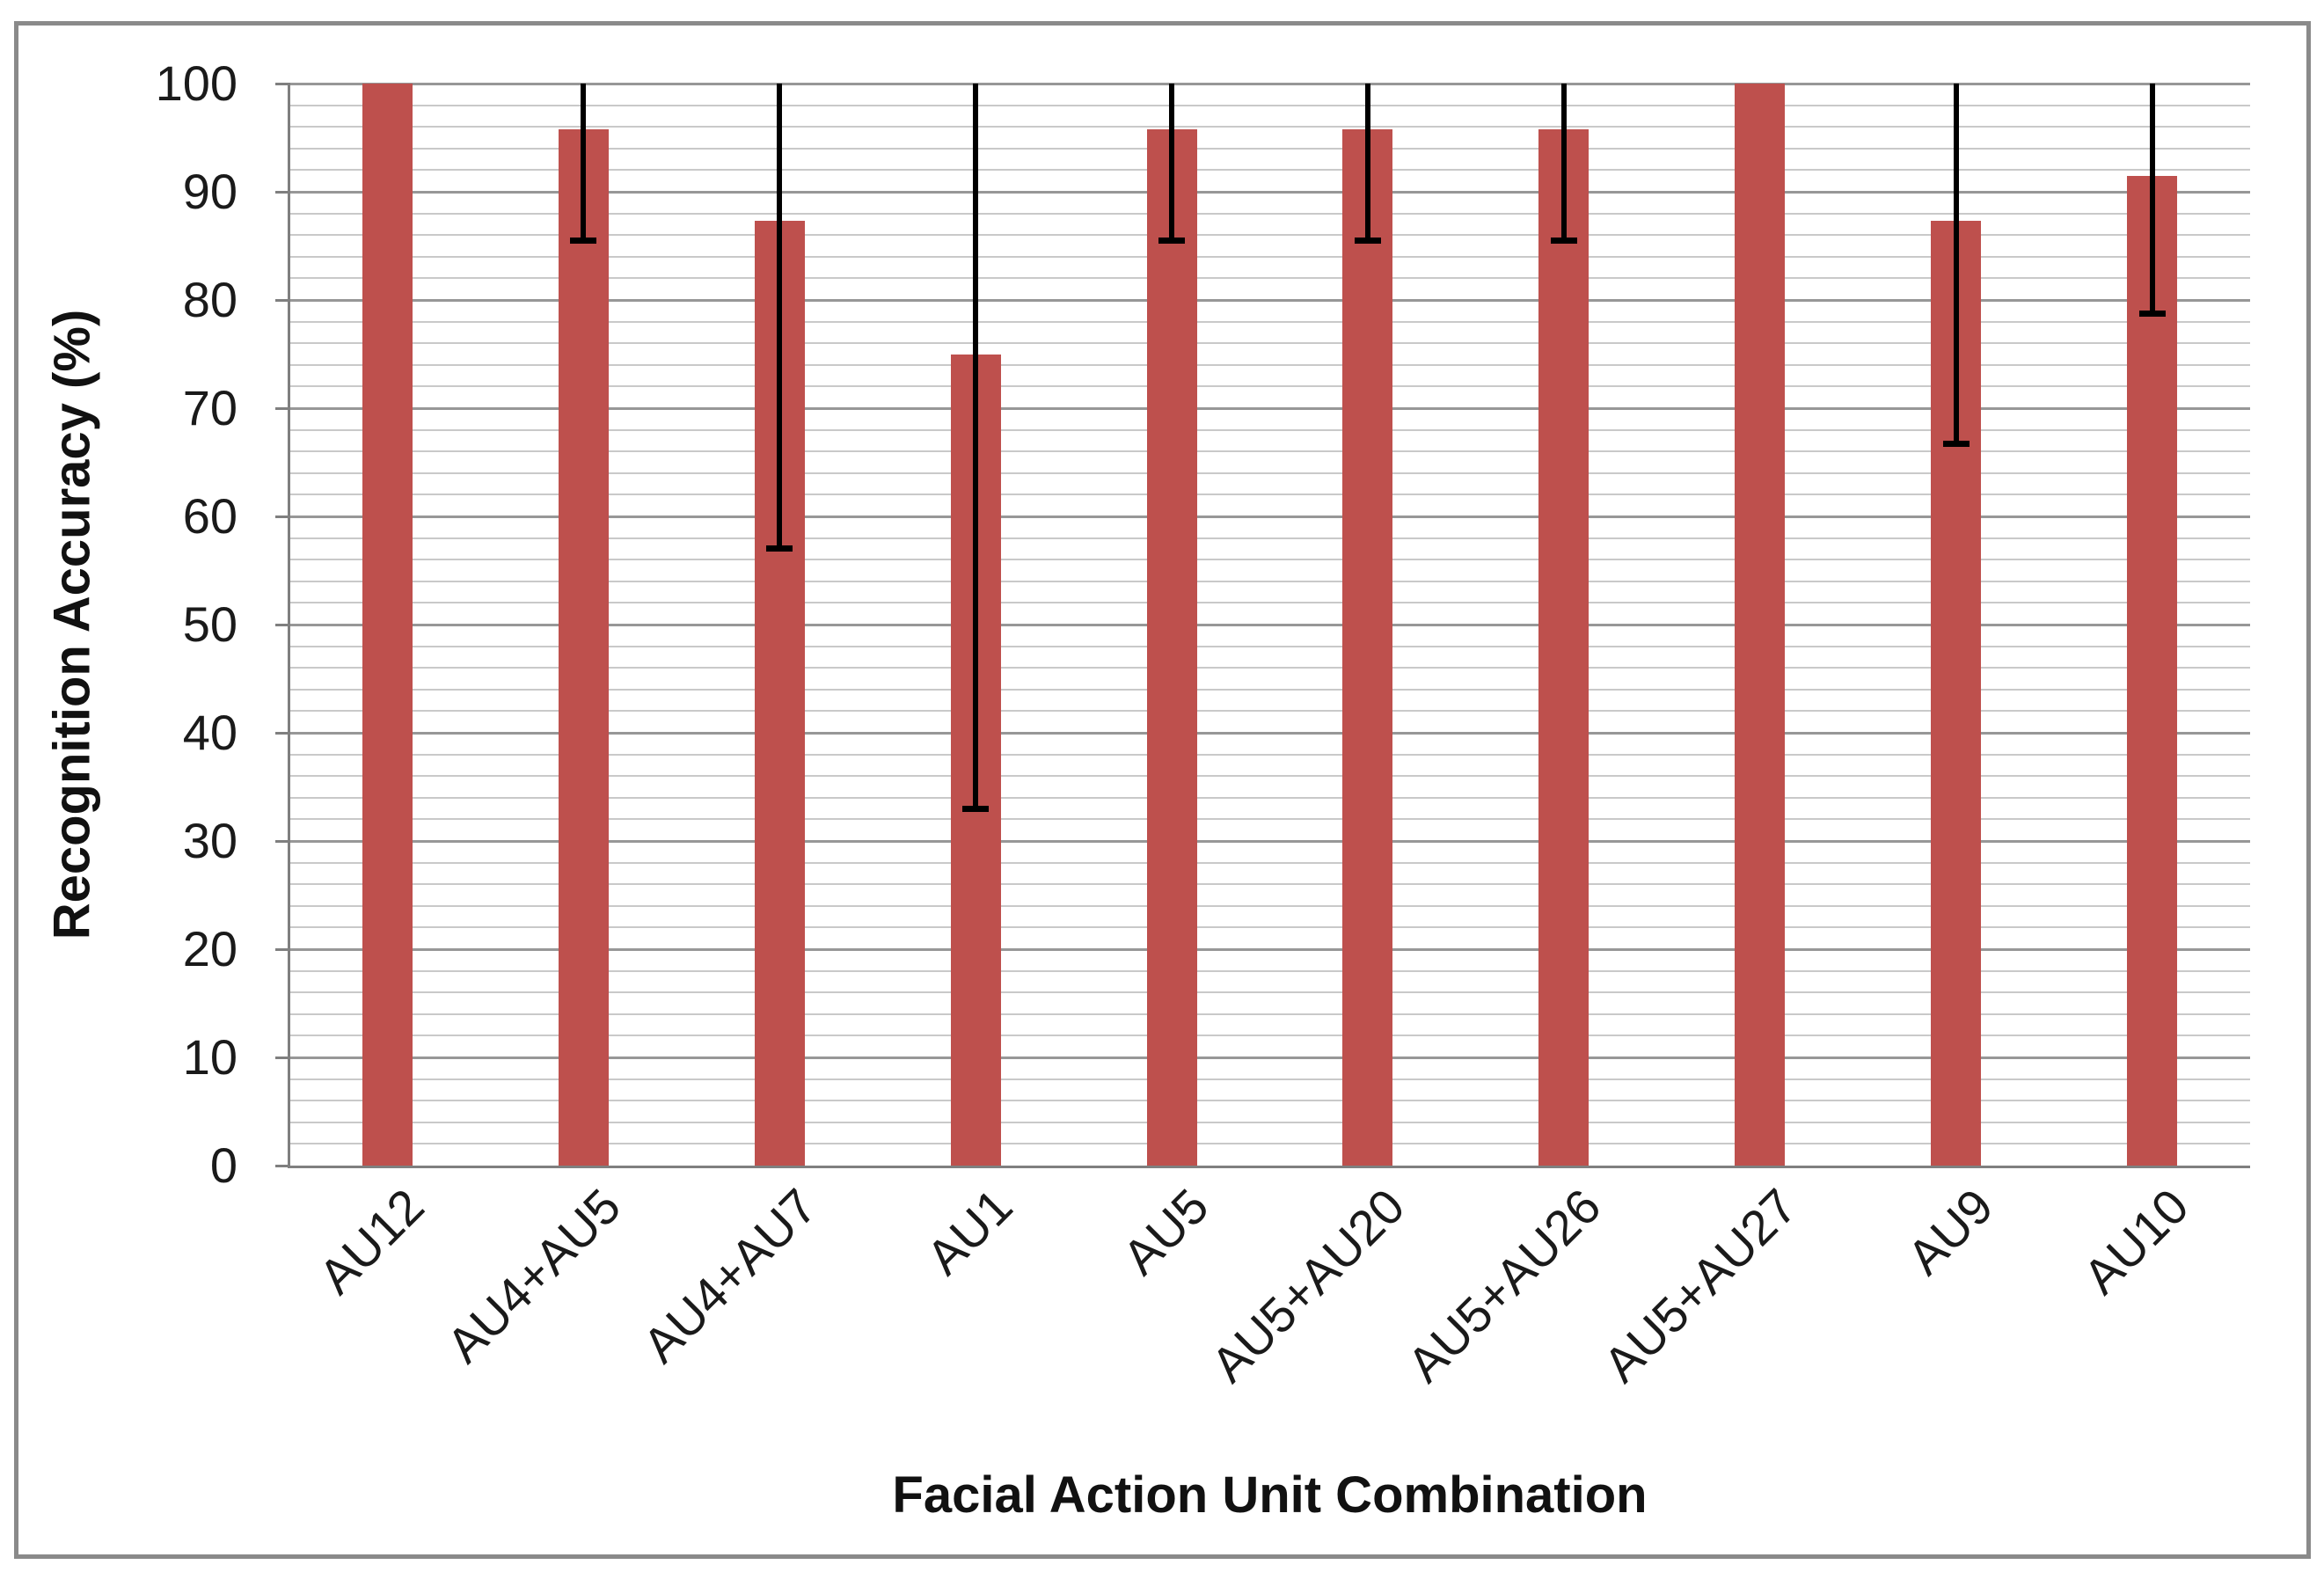  What do you see at coordinates (210, 624) in the screenshot?
I see `y-tick-label: 50` at bounding box center [210, 624].